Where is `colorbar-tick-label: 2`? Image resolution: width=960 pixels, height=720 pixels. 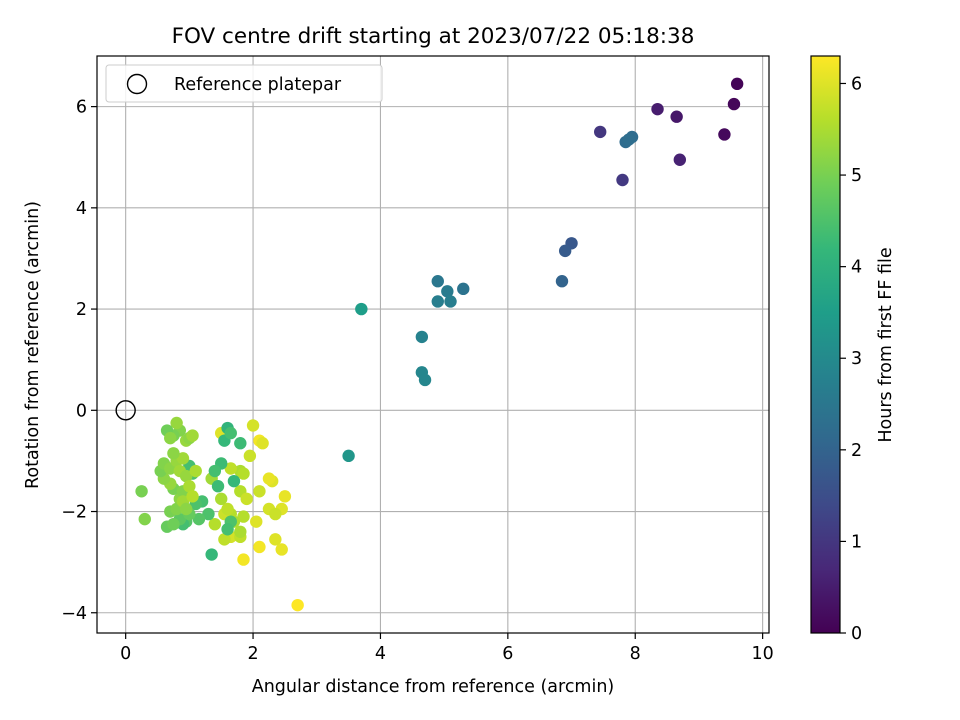
colorbar-tick-label: 2 is located at coordinates (856, 451).